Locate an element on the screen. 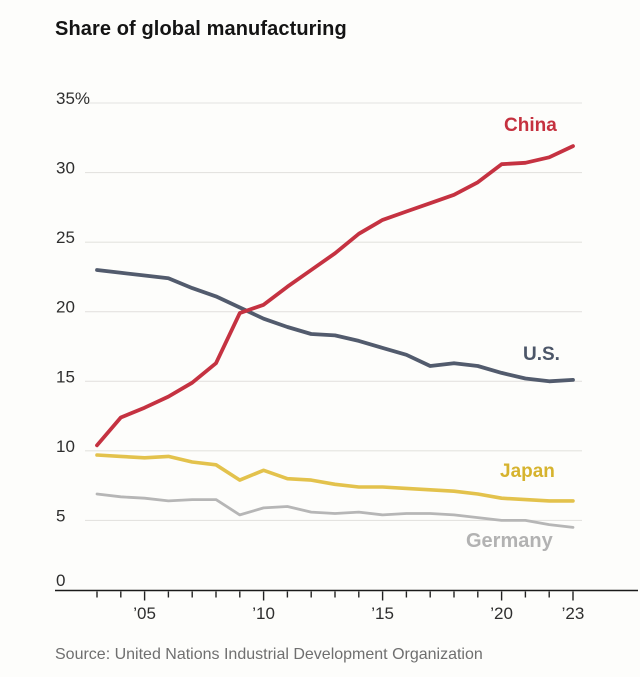 The width and height of the screenshot is (640, 677). svg-text: 30 is located at coordinates (65, 168).